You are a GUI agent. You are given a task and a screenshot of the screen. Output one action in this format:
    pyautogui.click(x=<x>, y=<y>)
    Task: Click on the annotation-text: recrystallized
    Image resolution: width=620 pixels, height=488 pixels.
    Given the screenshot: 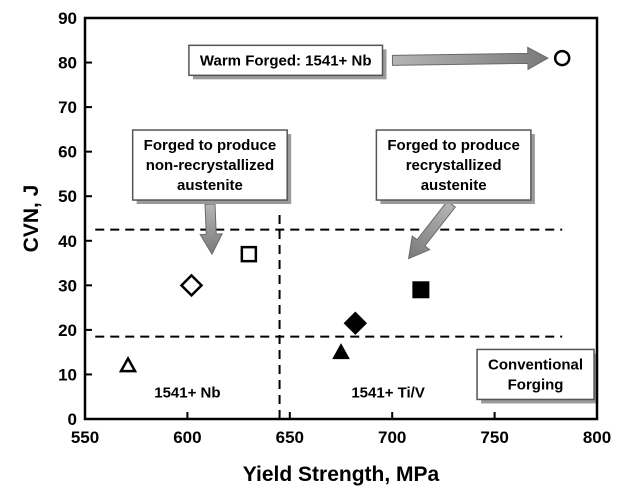 What is the action you would take?
    pyautogui.click(x=454, y=165)
    